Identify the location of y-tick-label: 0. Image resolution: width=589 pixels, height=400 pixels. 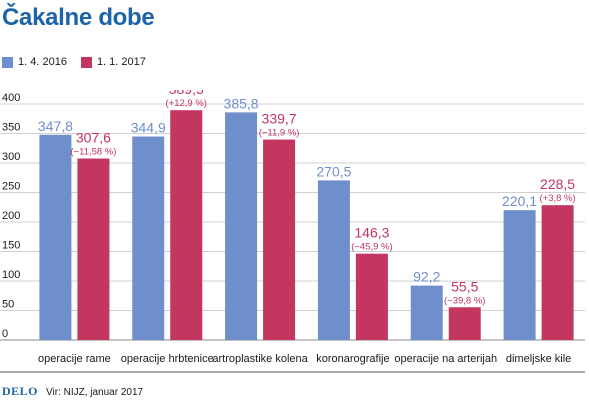
(5, 334).